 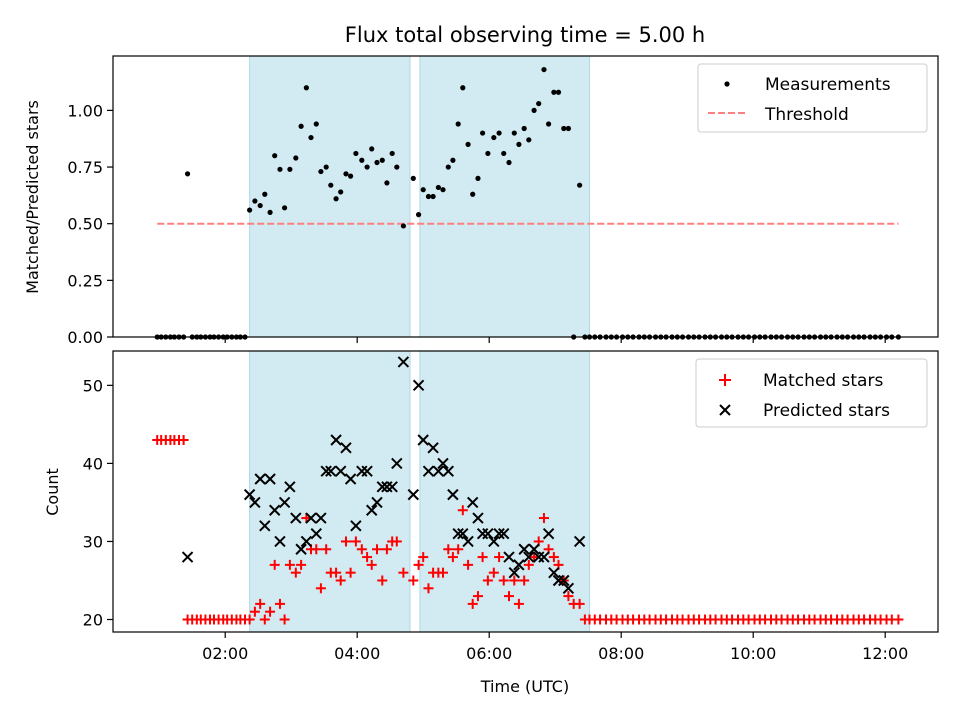 I want to click on y-tick-label: 0.00, so click(x=85, y=337).